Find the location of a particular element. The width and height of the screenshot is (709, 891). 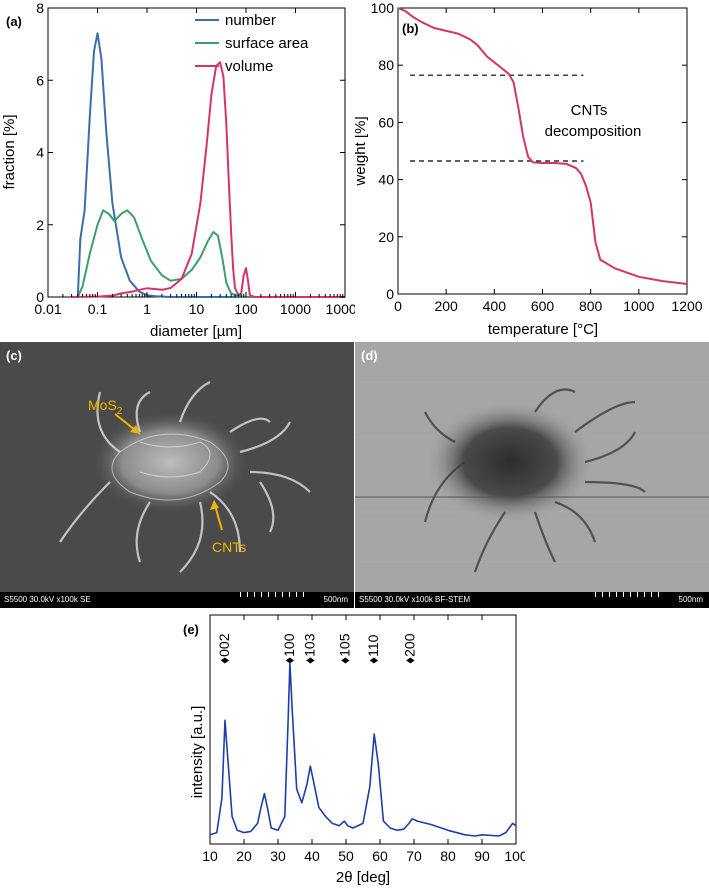

panel-b-label: (b) is located at coordinates (410, 28).